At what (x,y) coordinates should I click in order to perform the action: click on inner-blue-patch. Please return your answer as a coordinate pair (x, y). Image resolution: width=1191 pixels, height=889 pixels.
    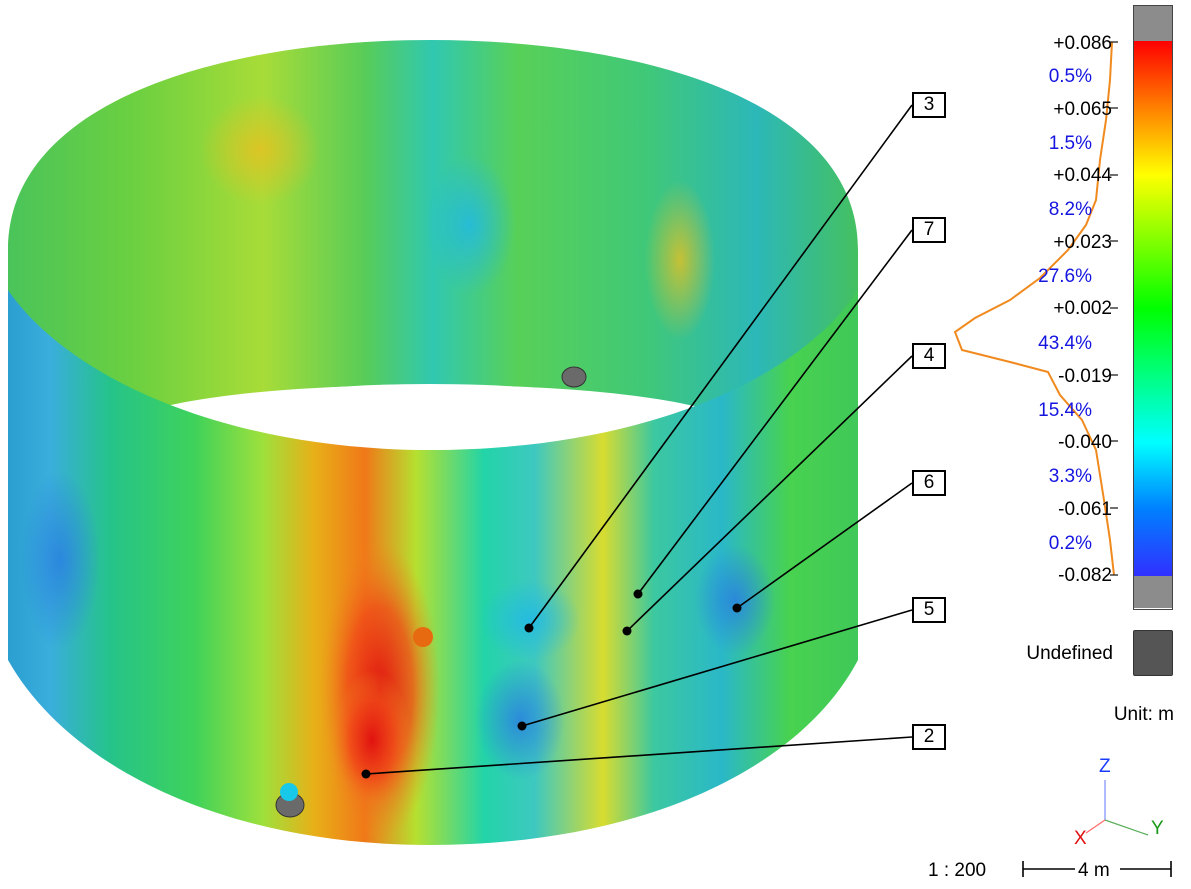
    Looking at the image, I should click on (470, 225).